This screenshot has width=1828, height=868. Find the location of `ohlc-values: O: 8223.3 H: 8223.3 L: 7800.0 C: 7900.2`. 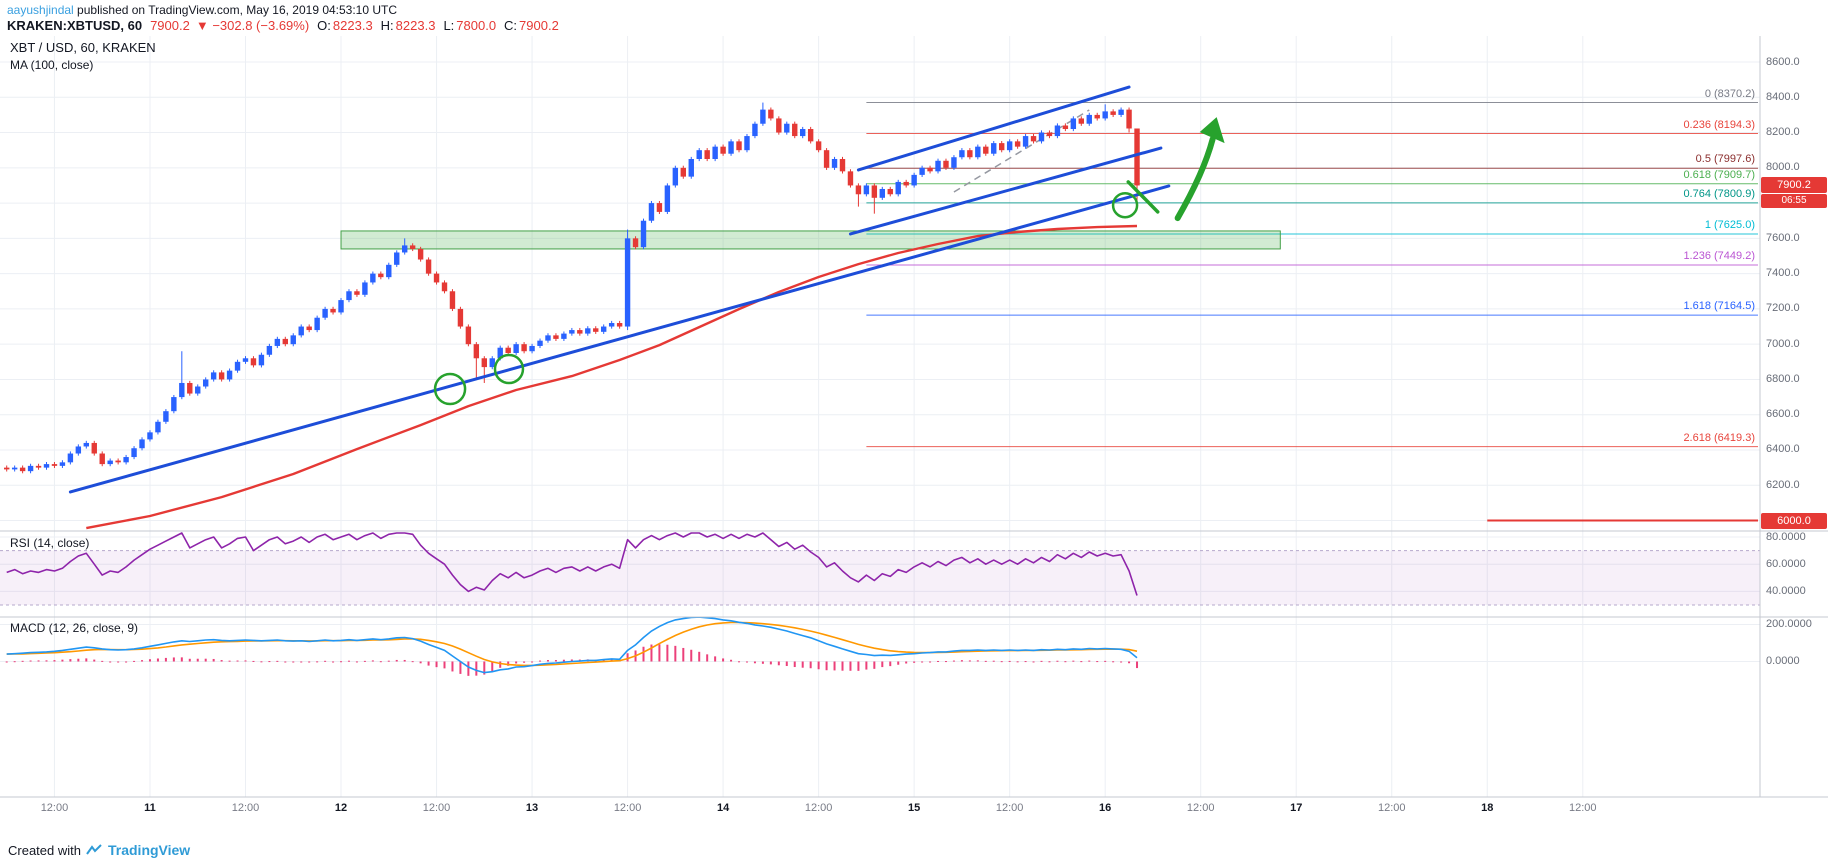

ohlc-values: O: 8223.3 H: 8223.3 L: 7800.0 C: 7900.2 is located at coordinates (434, 25).